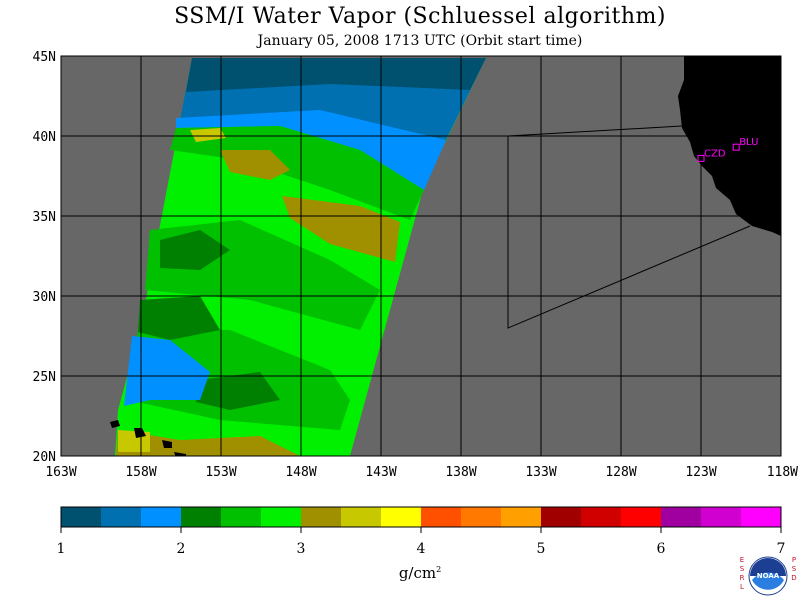  What do you see at coordinates (595, 131) in the screenshot?
I see `flight-track` at bounding box center [595, 131].